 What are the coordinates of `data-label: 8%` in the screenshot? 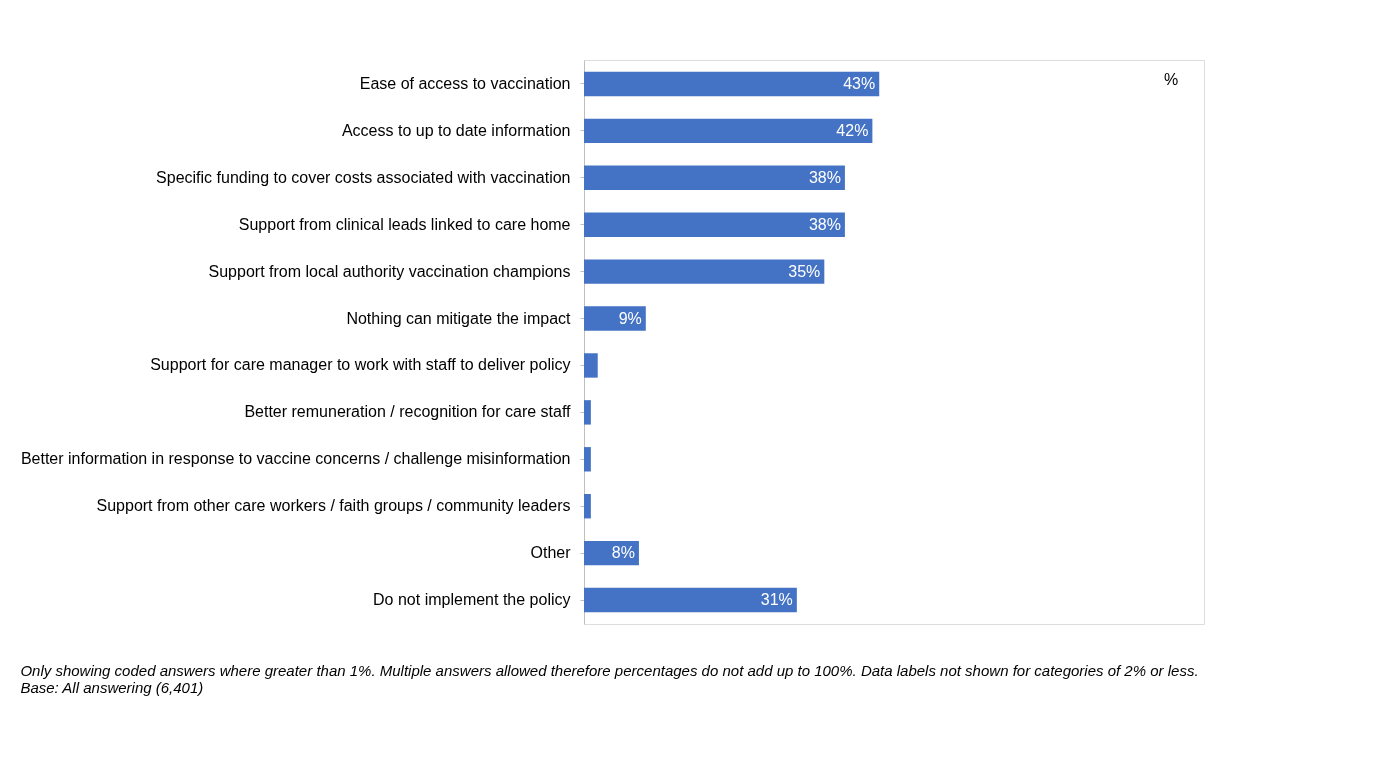 It's located at (623, 553).